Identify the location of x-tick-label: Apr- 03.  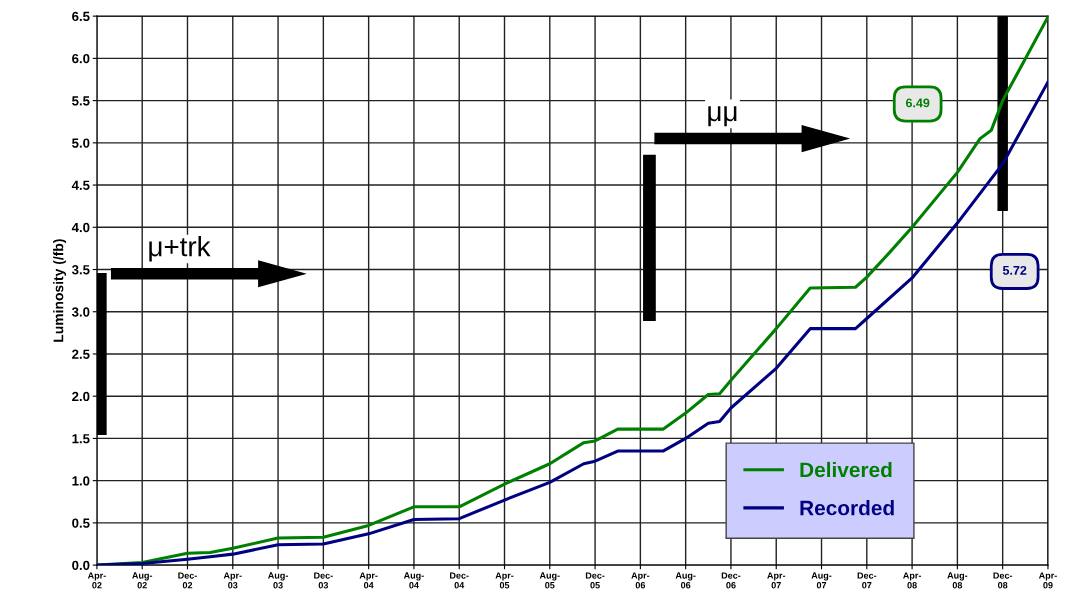
(232, 580).